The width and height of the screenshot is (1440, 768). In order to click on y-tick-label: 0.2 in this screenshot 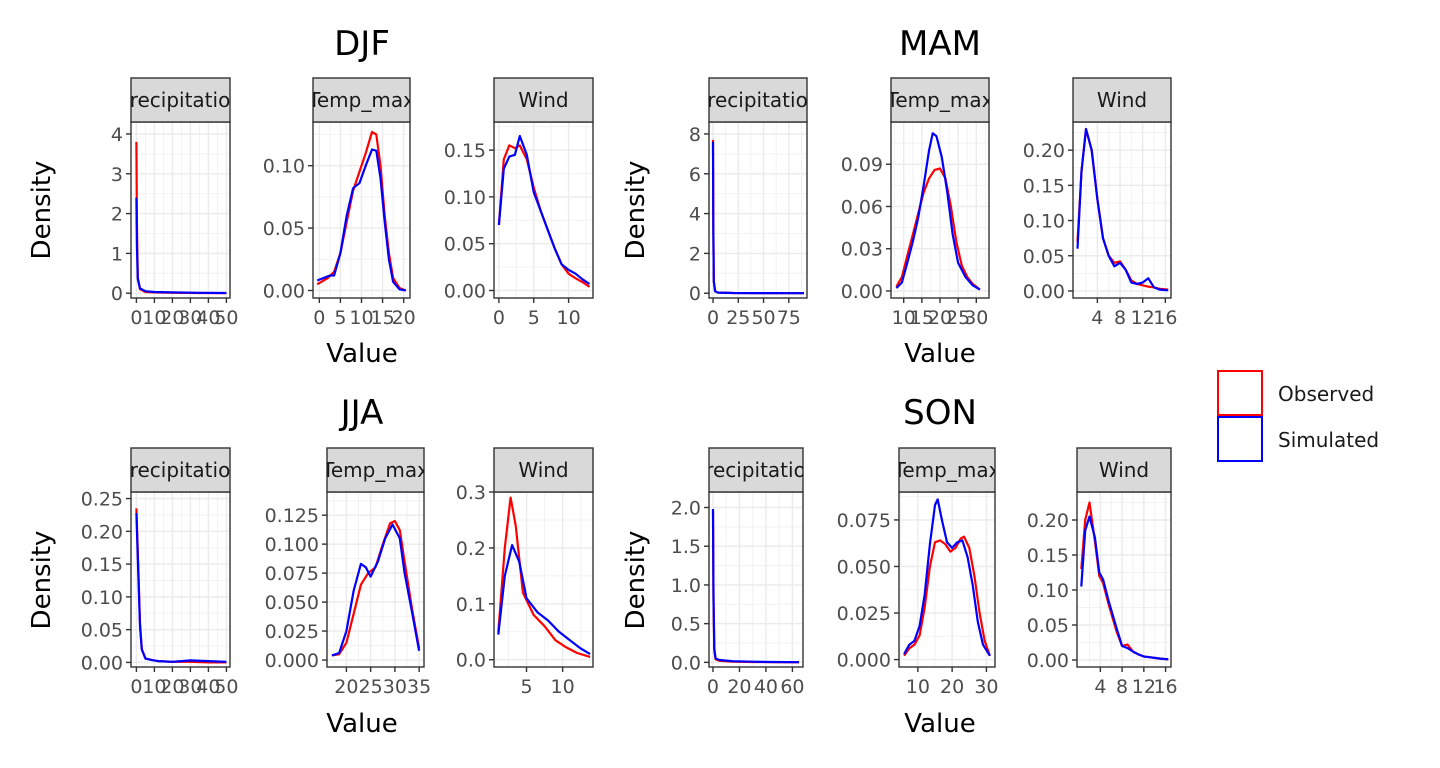, I will do `click(471, 549)`.